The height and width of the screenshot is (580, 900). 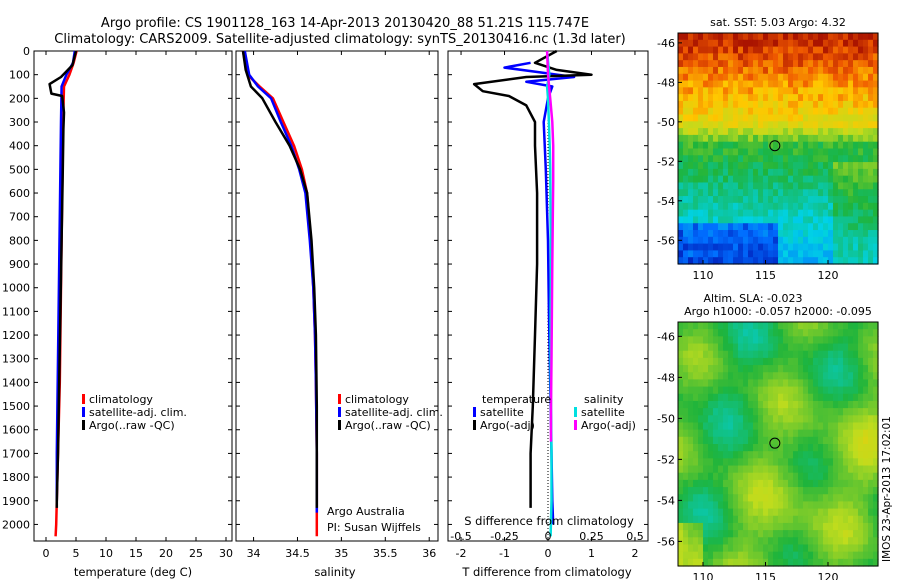 I want to click on temp-legend-swatch, so click(x=83, y=399).